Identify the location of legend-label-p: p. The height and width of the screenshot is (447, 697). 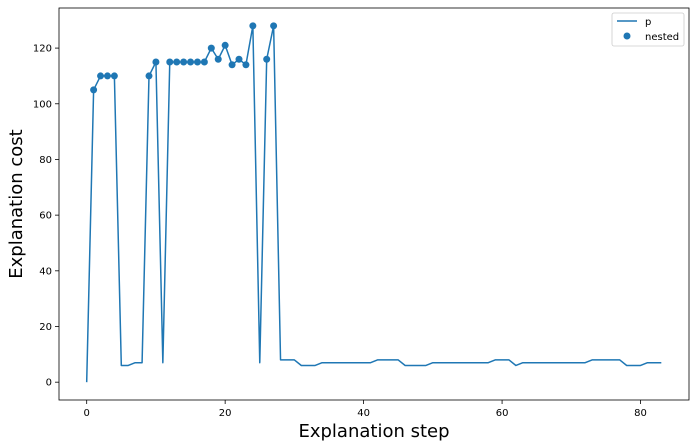
(648, 22).